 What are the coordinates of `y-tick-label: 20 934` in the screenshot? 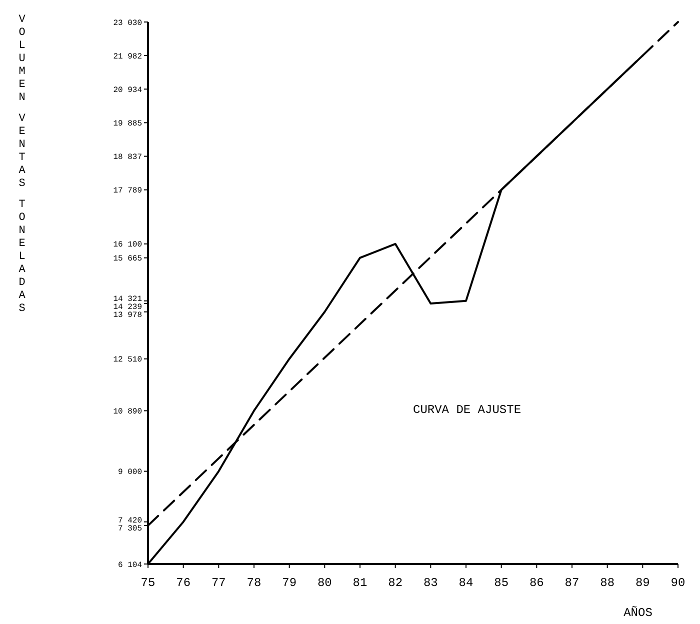 It's located at (127, 90).